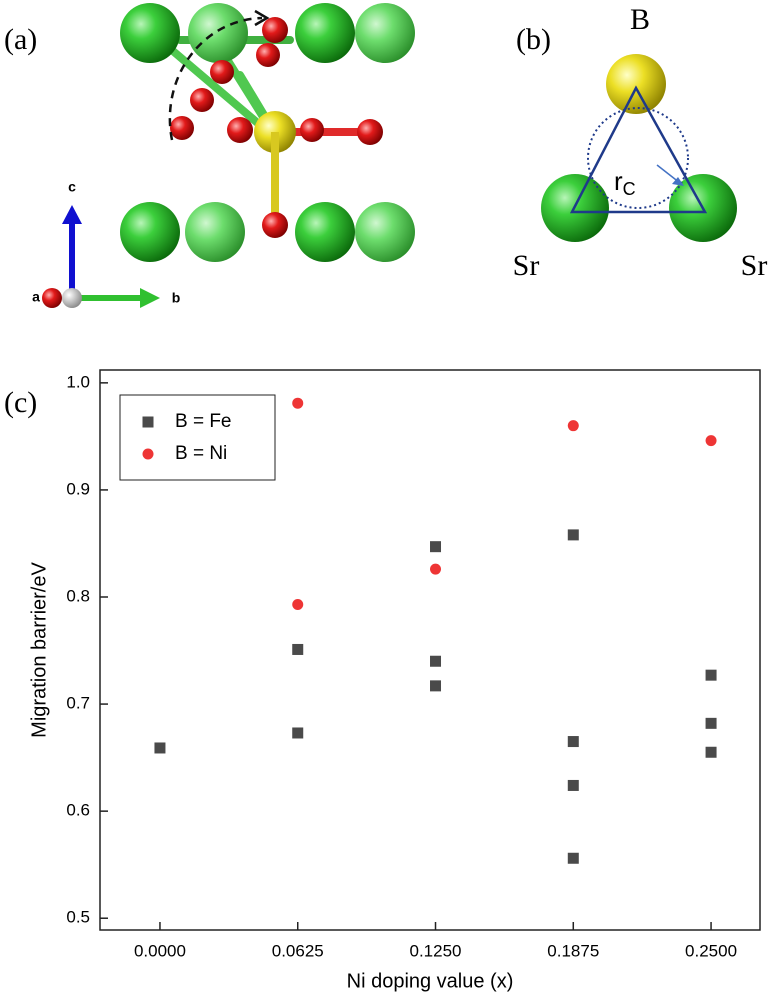 Image resolution: width=774 pixels, height=1003 pixels. What do you see at coordinates (638, 158) in the screenshot?
I see `critical-circle` at bounding box center [638, 158].